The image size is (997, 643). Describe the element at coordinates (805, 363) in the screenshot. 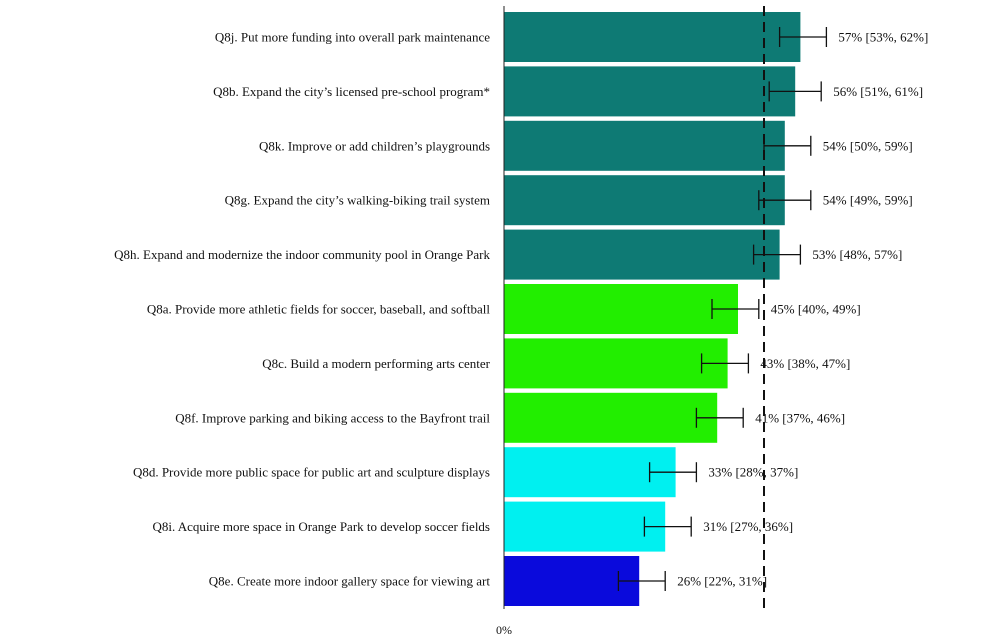

I see `data-label: 43% [38%, 47%]` at that location.